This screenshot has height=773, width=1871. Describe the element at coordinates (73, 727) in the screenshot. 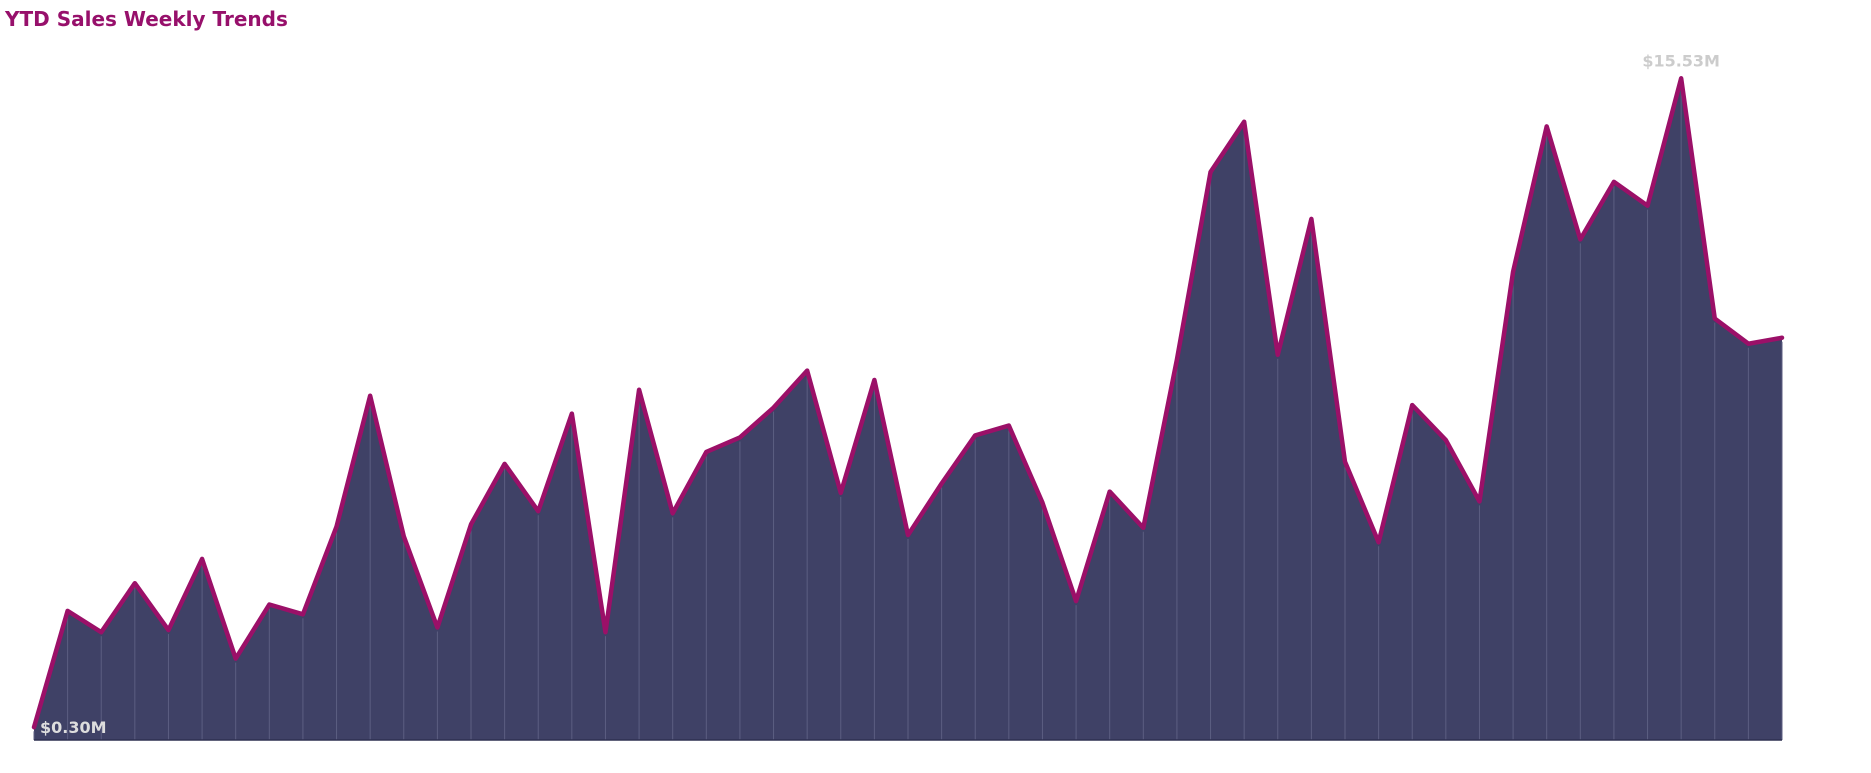

I see `value-annotation: $0.30M` at that location.